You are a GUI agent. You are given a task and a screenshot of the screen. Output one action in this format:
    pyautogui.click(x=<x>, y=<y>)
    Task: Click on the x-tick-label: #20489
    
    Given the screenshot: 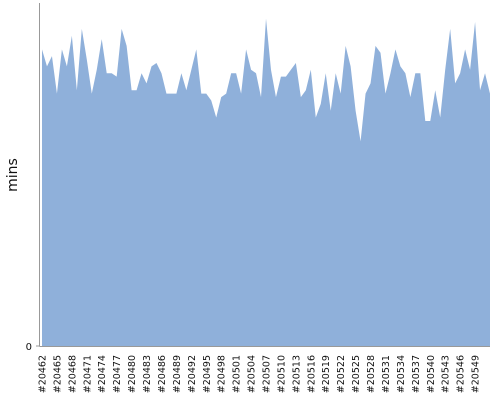 What is the action you would take?
    pyautogui.click(x=177, y=374)
    